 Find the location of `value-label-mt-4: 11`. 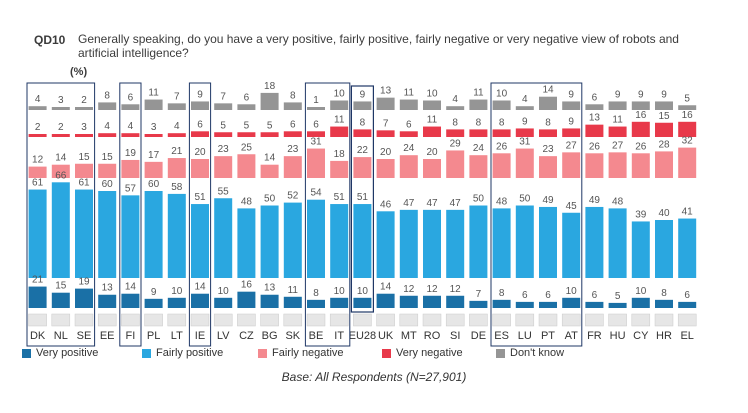

value-label-mt-4: 11 is located at coordinates (409, 93).